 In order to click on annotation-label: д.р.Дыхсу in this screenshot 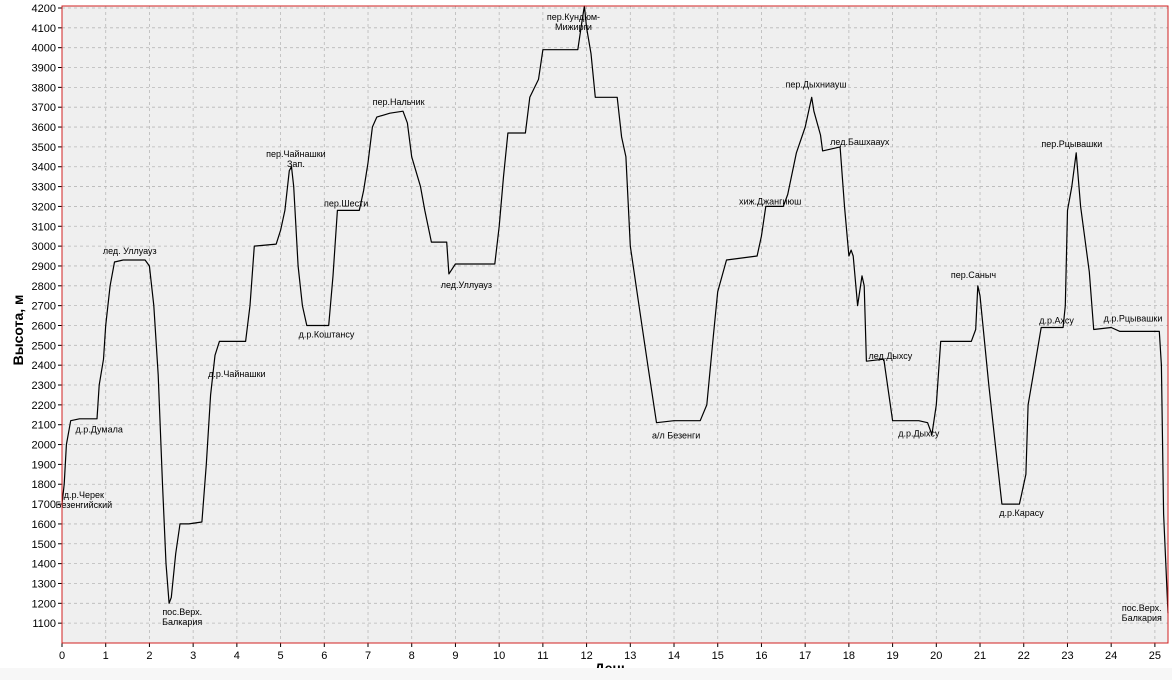, I will do `click(919, 434)`.